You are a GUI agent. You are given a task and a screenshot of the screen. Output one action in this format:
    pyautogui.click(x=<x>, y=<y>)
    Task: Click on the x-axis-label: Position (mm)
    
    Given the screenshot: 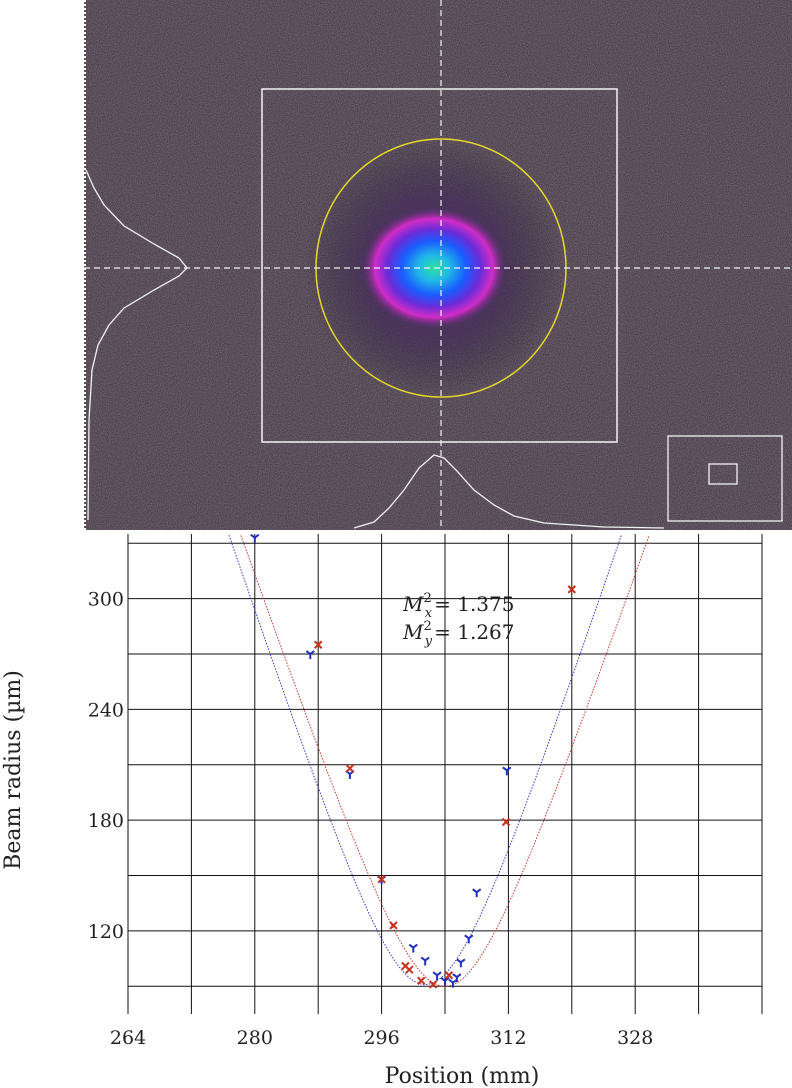 What is the action you would take?
    pyautogui.click(x=462, y=1076)
    